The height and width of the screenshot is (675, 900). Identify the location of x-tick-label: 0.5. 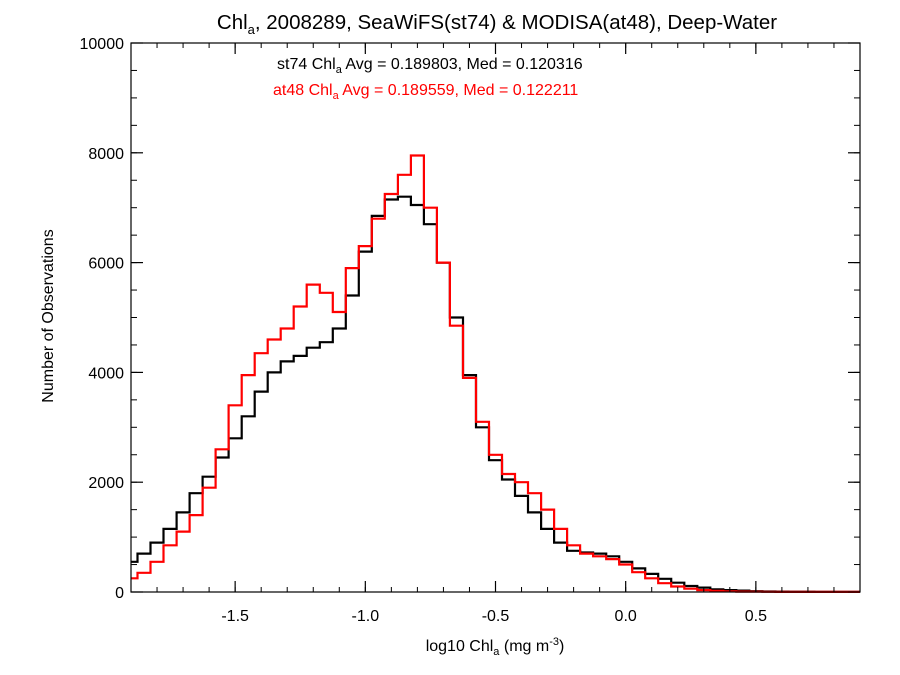
(756, 616).